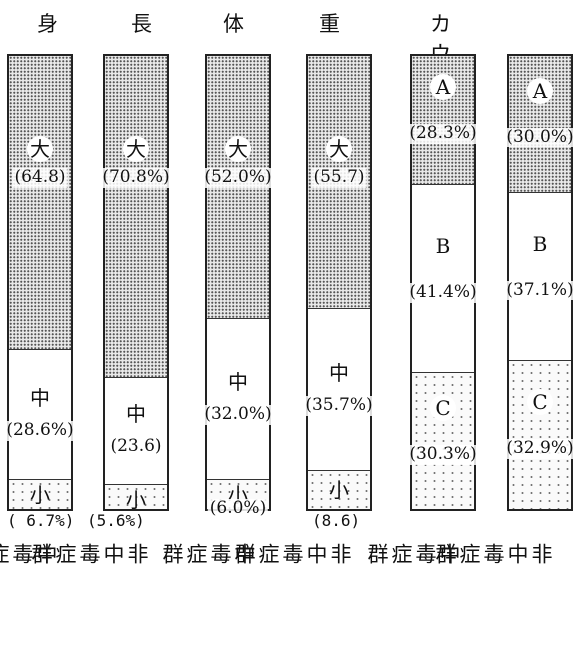 This screenshot has width=582, height=664. Describe the element at coordinates (339, 373) in the screenshot. I see `bar-3-category-1: 中` at that location.